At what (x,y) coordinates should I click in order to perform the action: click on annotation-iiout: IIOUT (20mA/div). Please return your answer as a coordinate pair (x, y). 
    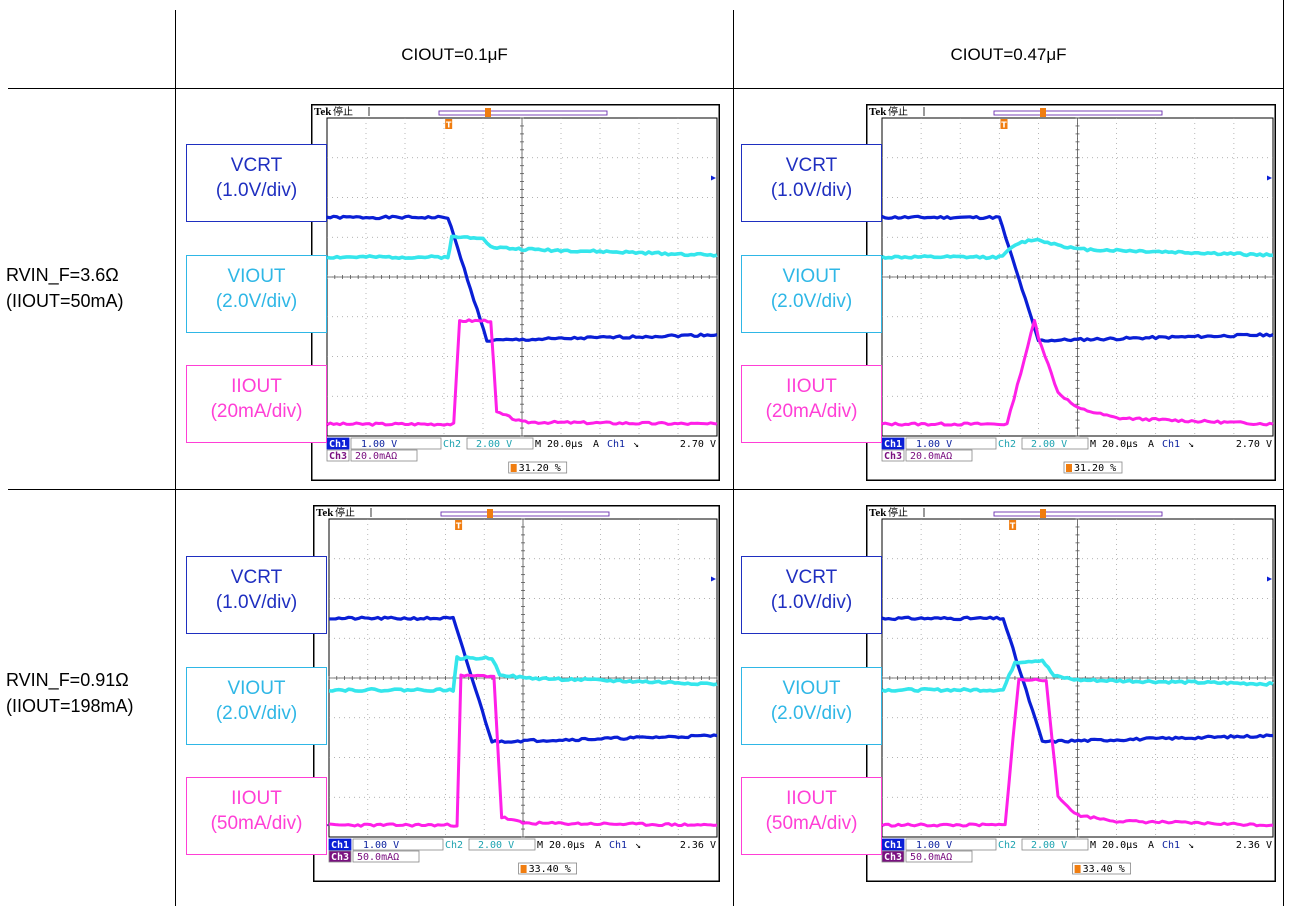
    Looking at the image, I should click on (256, 404).